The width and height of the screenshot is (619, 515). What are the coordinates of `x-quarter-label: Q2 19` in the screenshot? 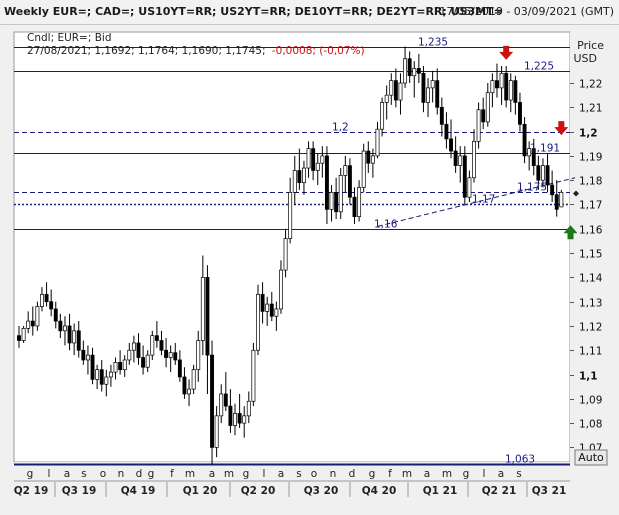 It's located at (31, 491).